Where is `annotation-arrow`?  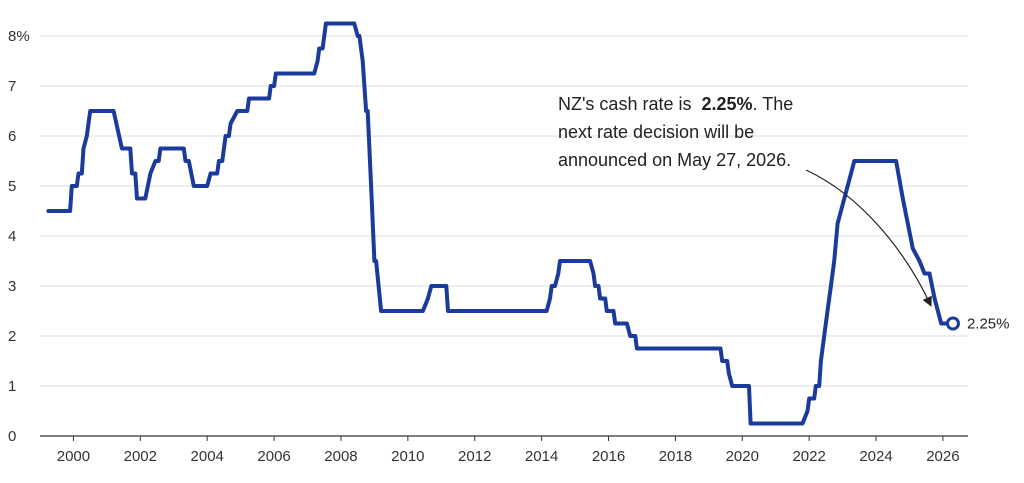
annotation-arrow is located at coordinates (868, 238).